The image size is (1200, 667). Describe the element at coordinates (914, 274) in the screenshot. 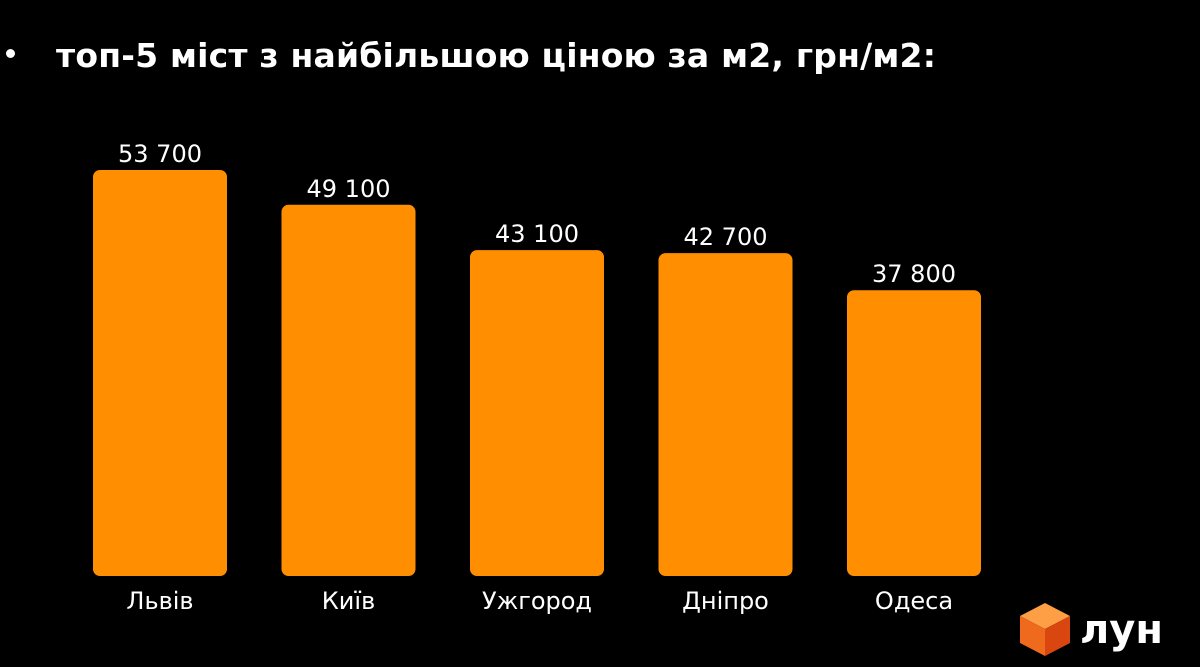

I see `value-label-4: 37 800` at that location.